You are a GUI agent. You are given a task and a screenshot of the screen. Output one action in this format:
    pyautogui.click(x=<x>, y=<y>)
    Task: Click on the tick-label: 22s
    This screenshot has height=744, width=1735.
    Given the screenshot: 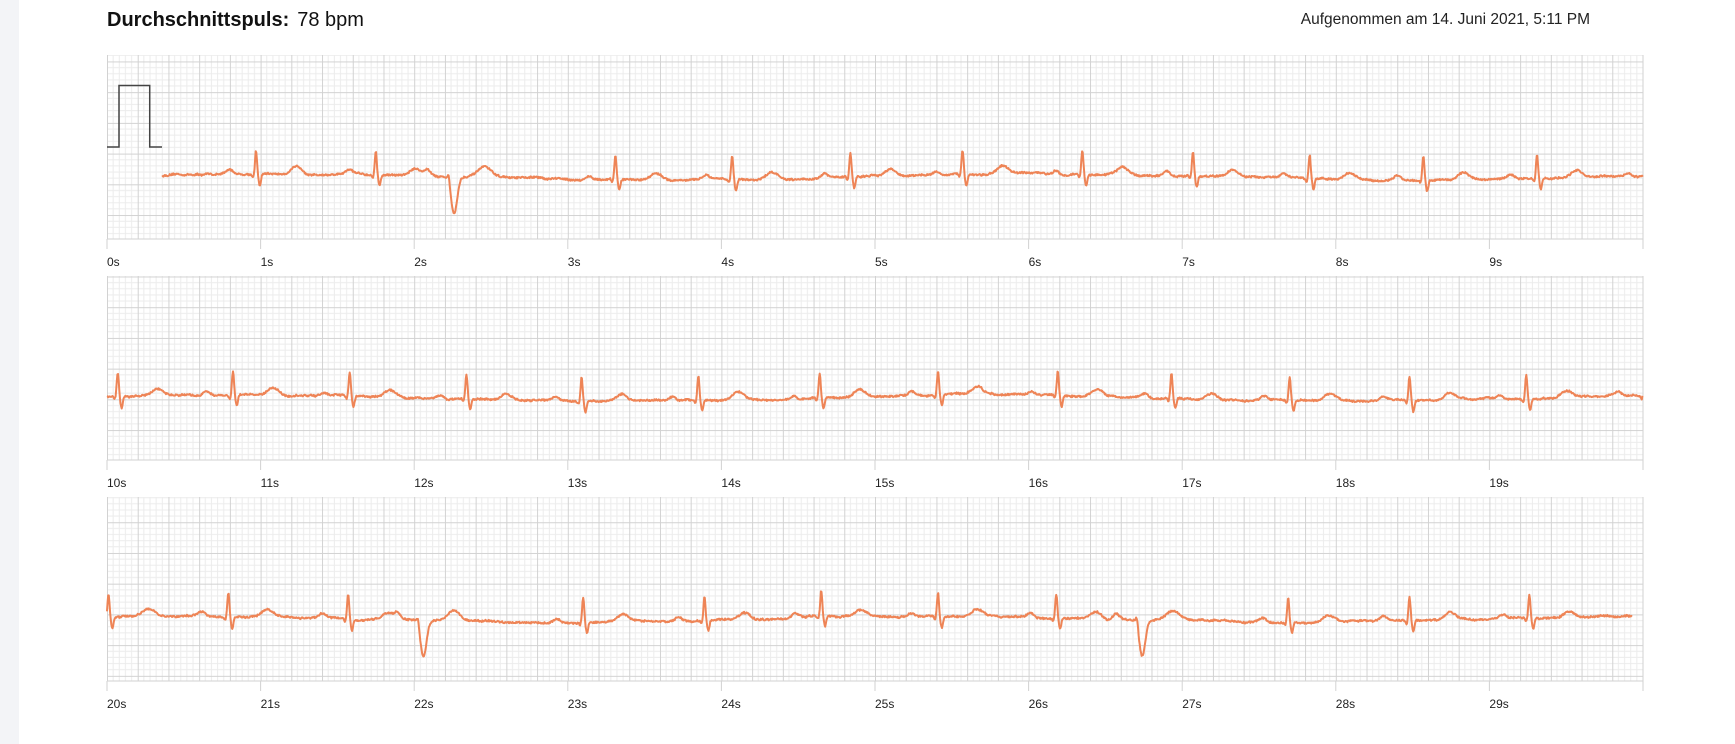 What is the action you would take?
    pyautogui.click(x=423, y=704)
    